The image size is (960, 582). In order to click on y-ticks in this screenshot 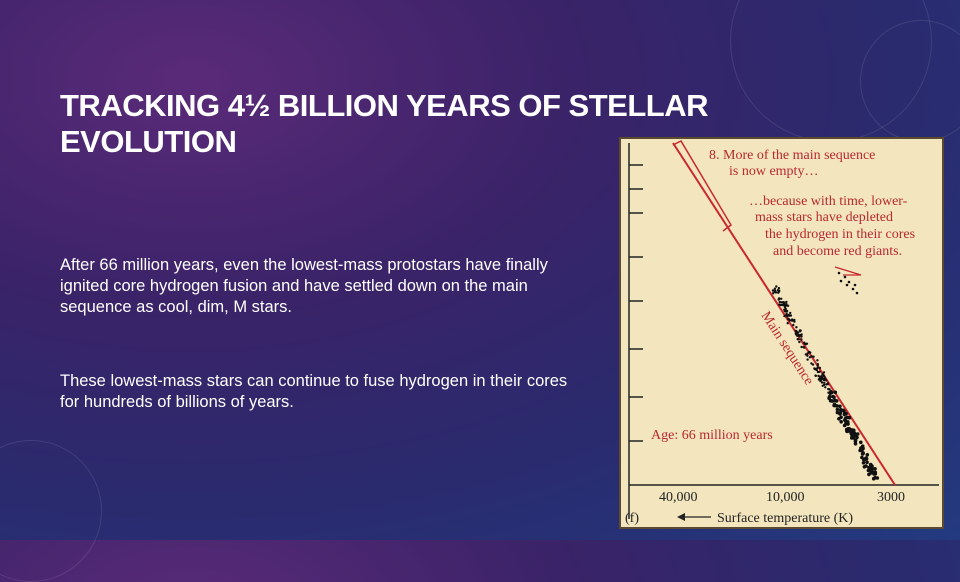, I will do `click(636, 303)`.